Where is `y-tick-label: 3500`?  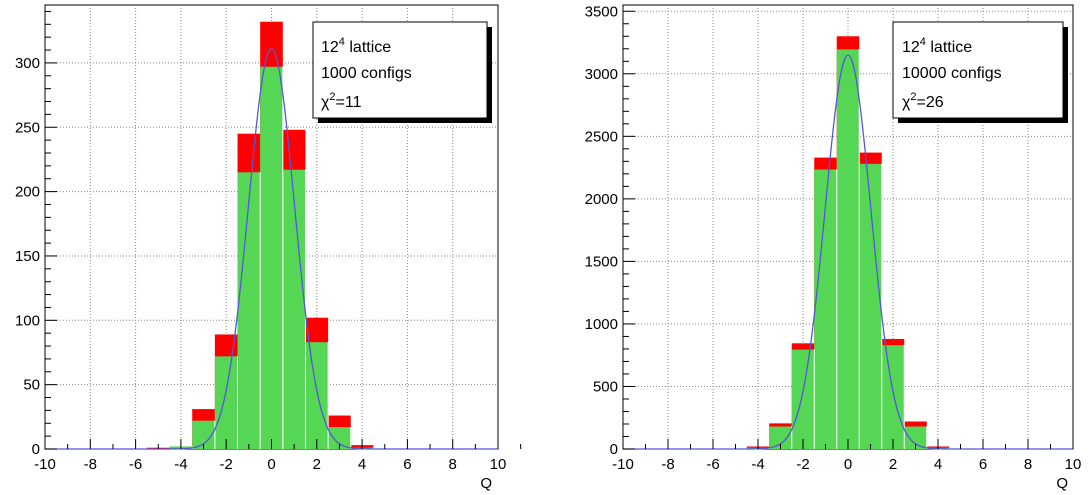 y-tick-label: 3500 is located at coordinates (601, 11).